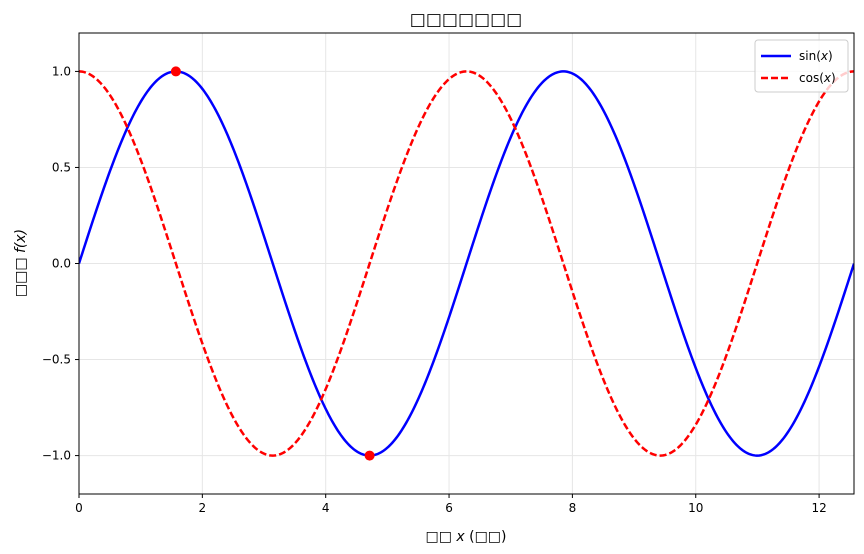 Image resolution: width=864 pixels, height=554 pixels. Describe the element at coordinates (833, 78) in the screenshot. I see `legend-label-cos-suffix: )` at that location.